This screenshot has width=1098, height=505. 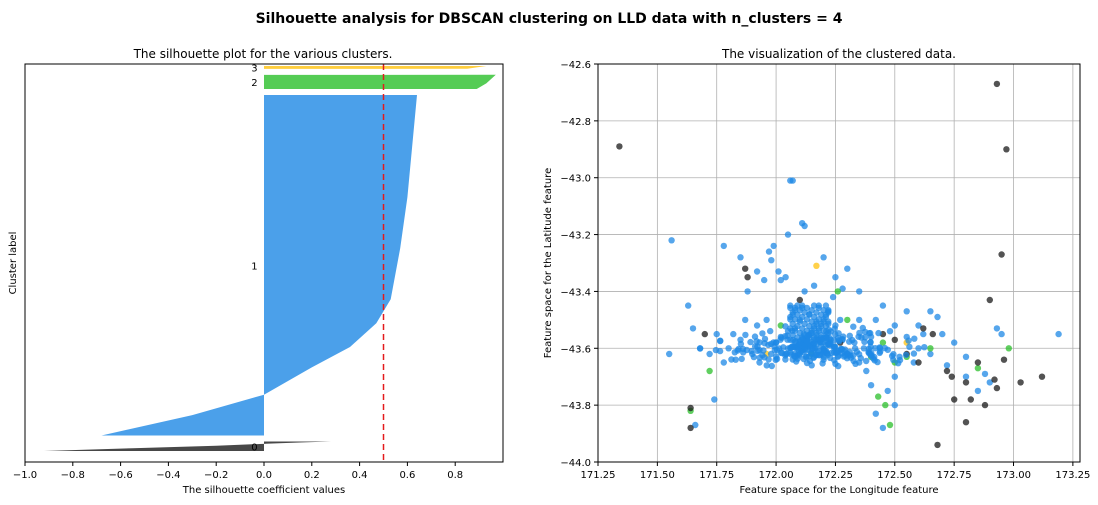 I want to click on scatter-x-tick-label: 172.25, so click(x=835, y=475).